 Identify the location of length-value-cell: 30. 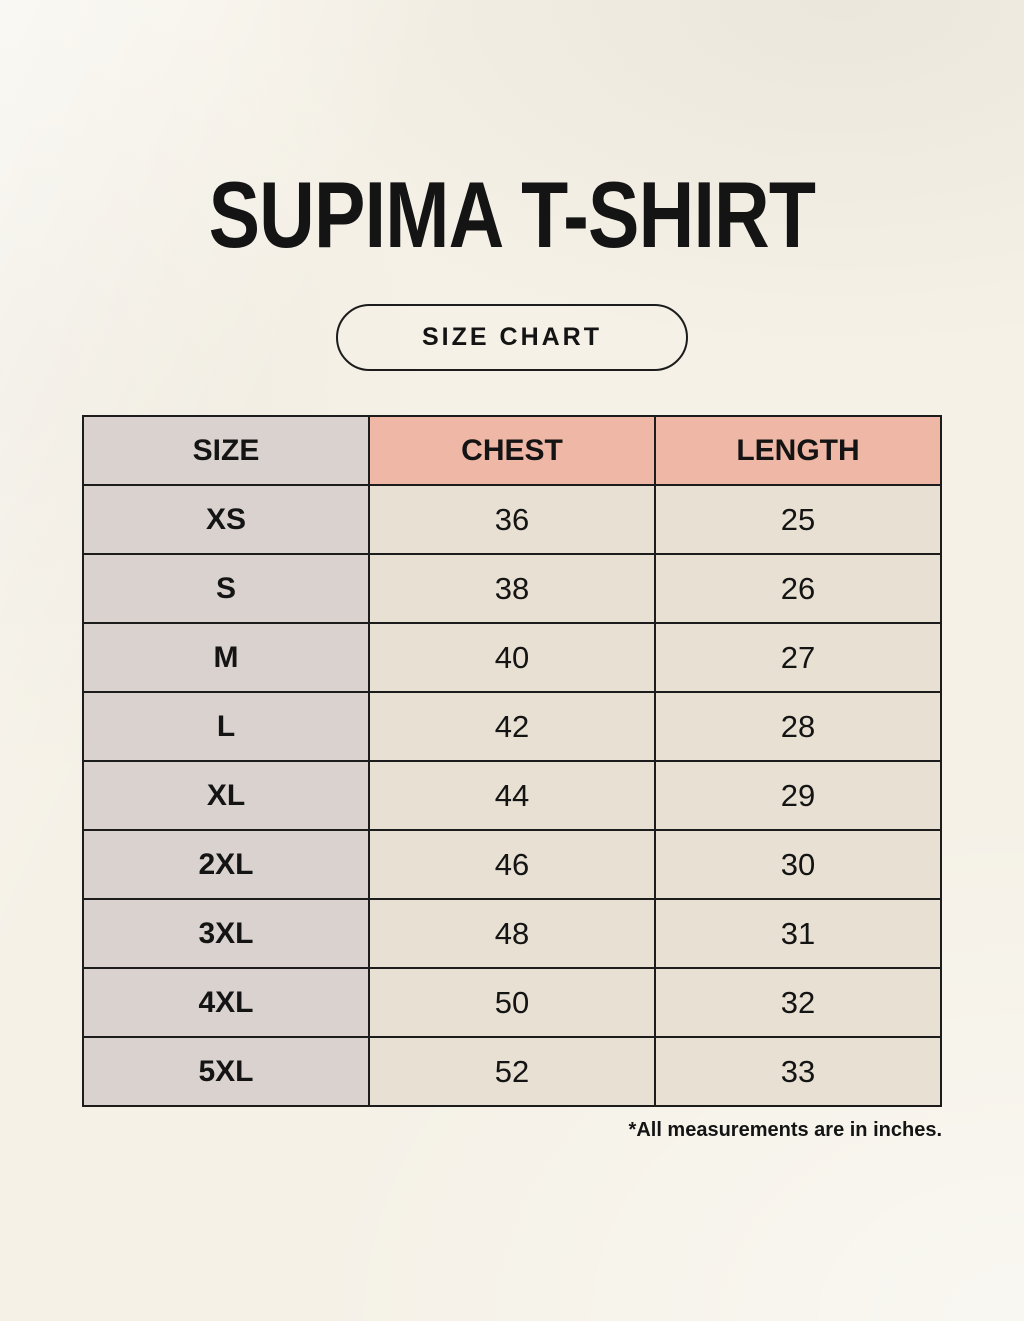
(798, 864).